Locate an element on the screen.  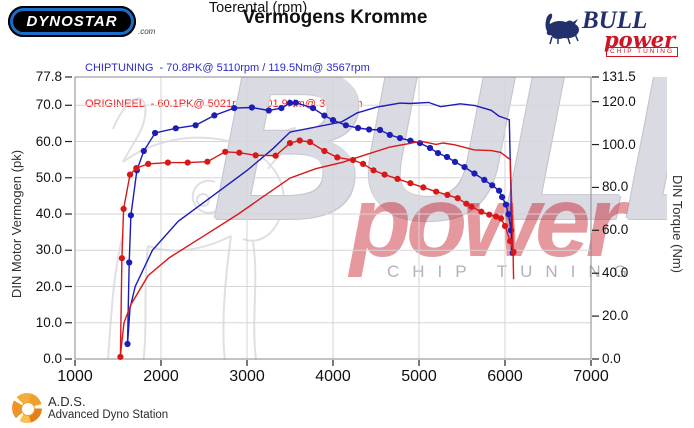
dynostar-logo: Dynostar is located at coordinates (72, 21).